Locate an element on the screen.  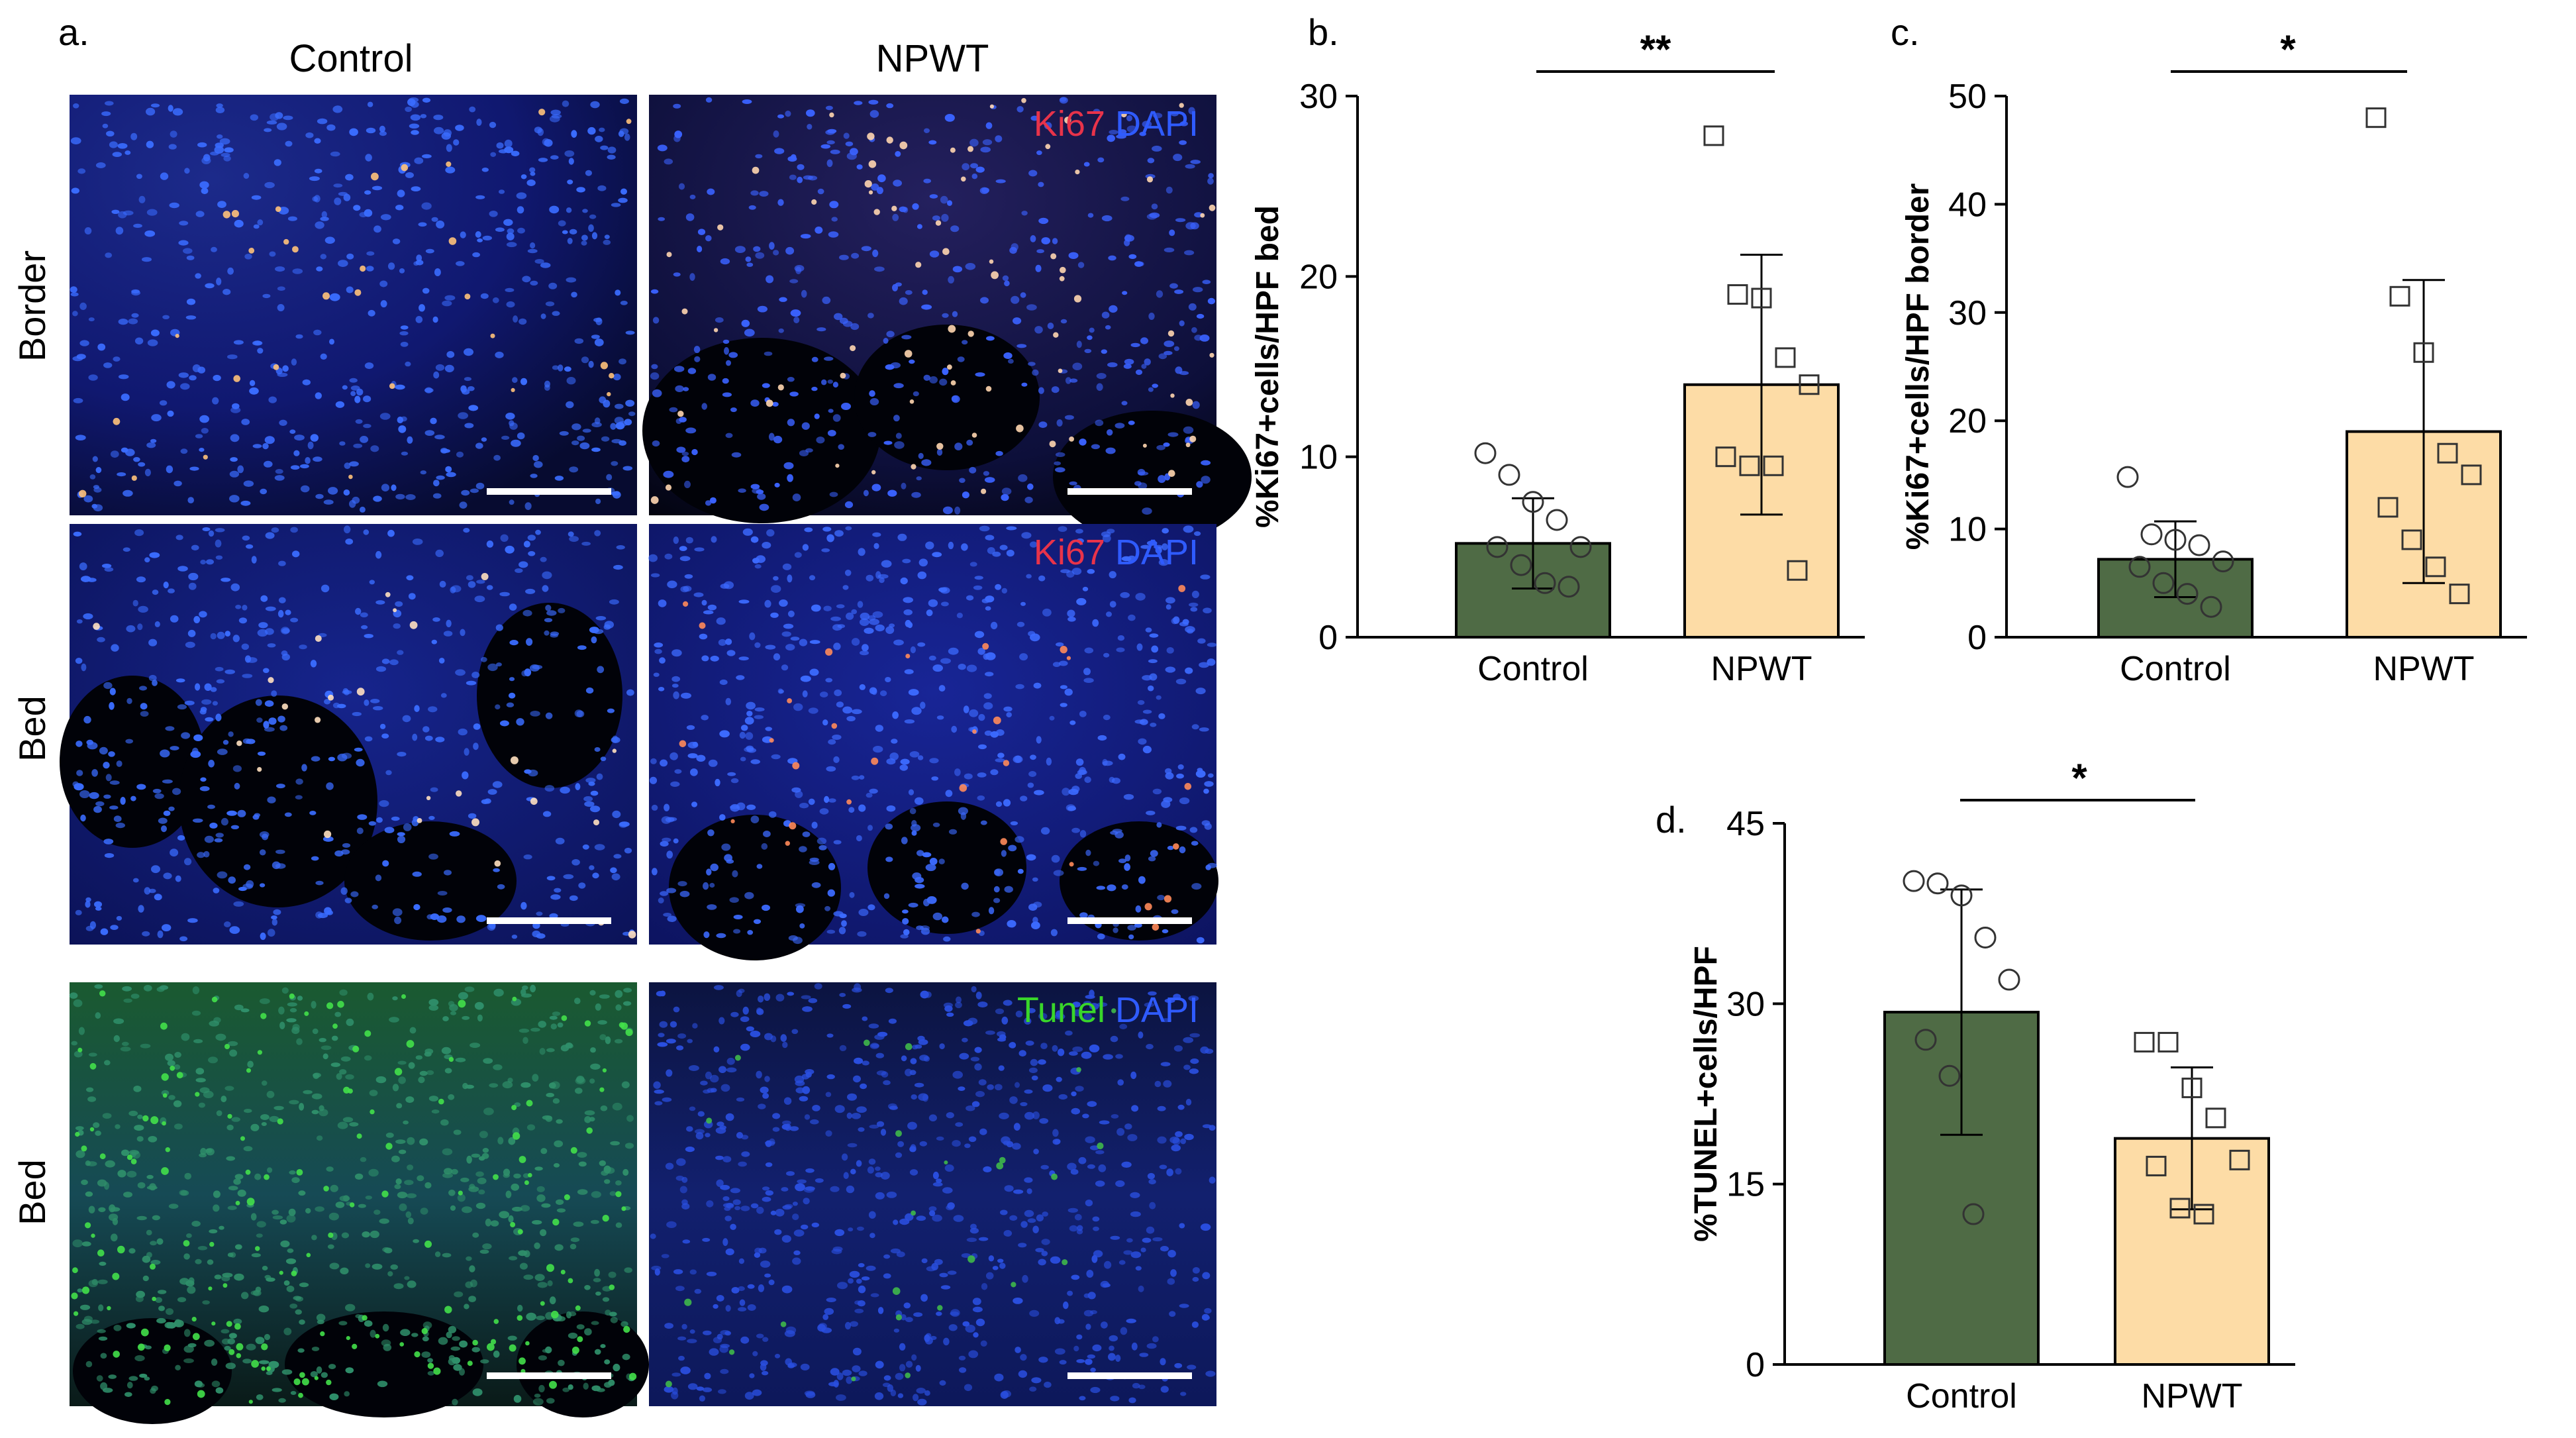
y-tick-label: 50 is located at coordinates (1967, 96).